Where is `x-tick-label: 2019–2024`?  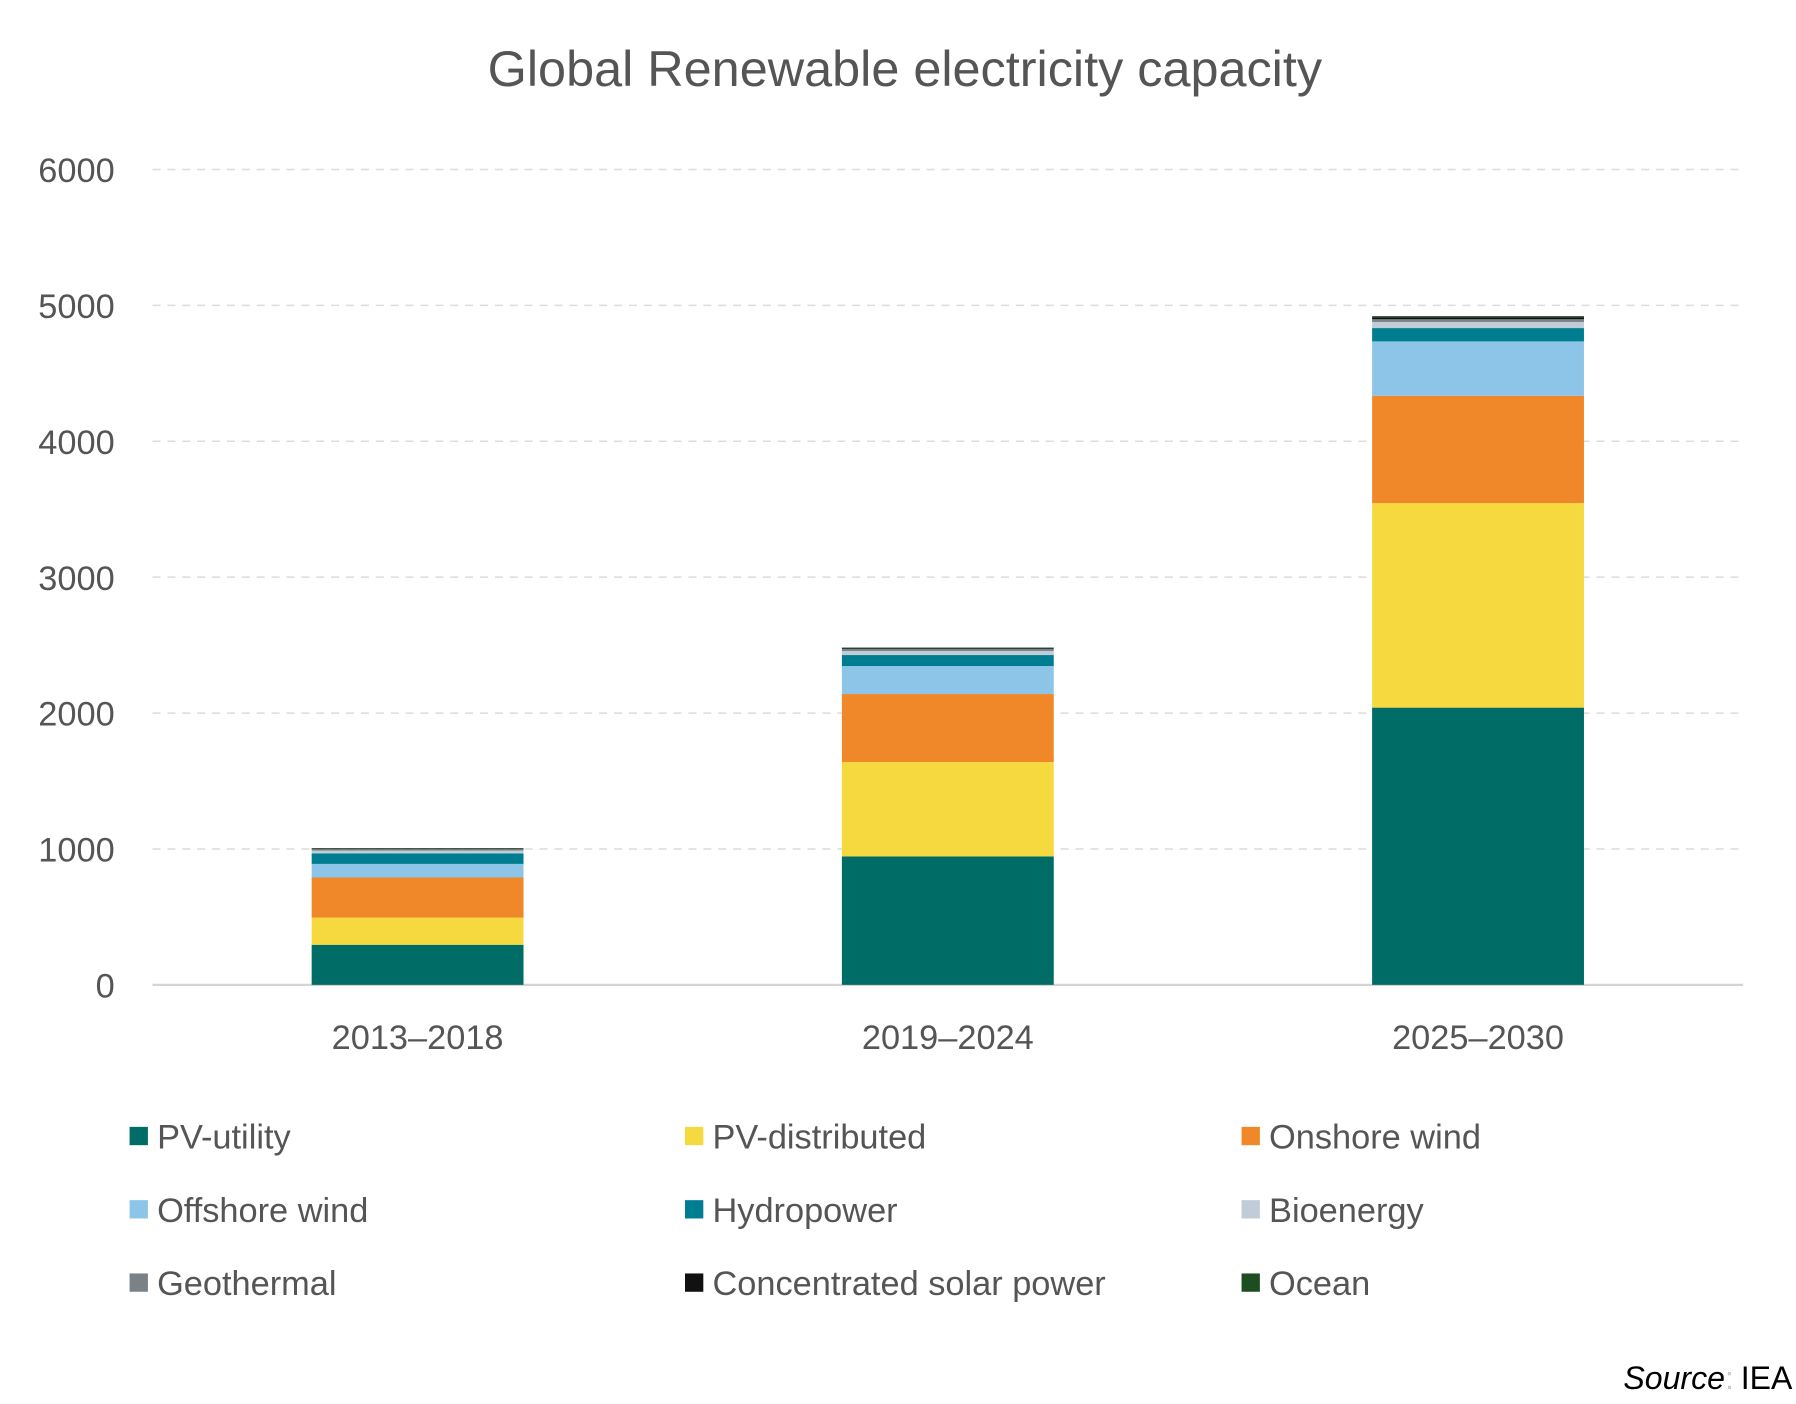 x-tick-label: 2019–2024 is located at coordinates (948, 1038).